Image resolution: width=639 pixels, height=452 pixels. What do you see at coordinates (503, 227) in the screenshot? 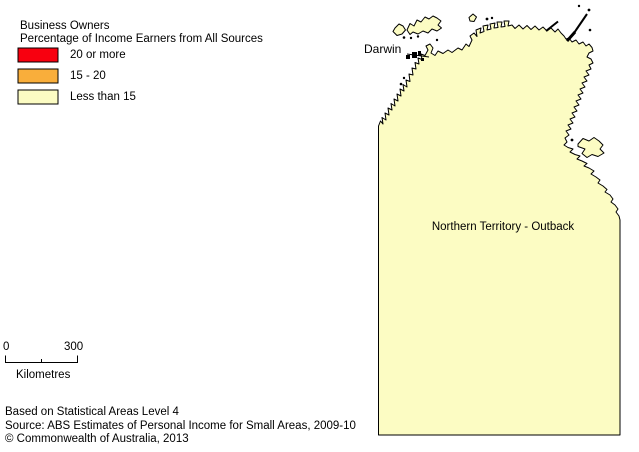
I see `region-label-nt-outback: Northern Territory - Outback` at bounding box center [503, 227].